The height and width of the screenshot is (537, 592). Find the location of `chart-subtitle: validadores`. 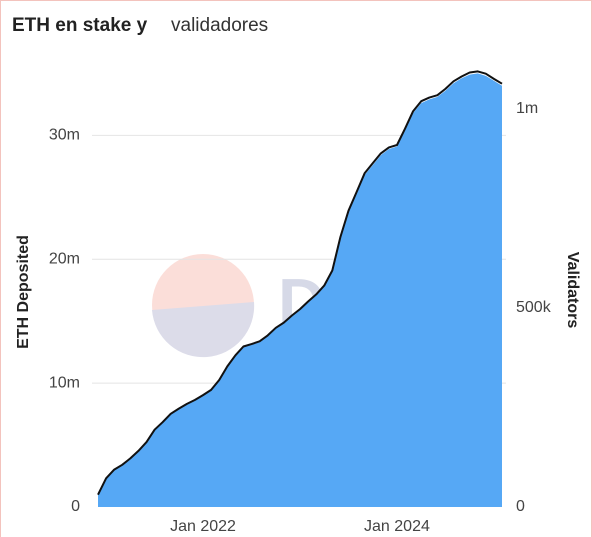

chart-subtitle: validadores is located at coordinates (219, 25).